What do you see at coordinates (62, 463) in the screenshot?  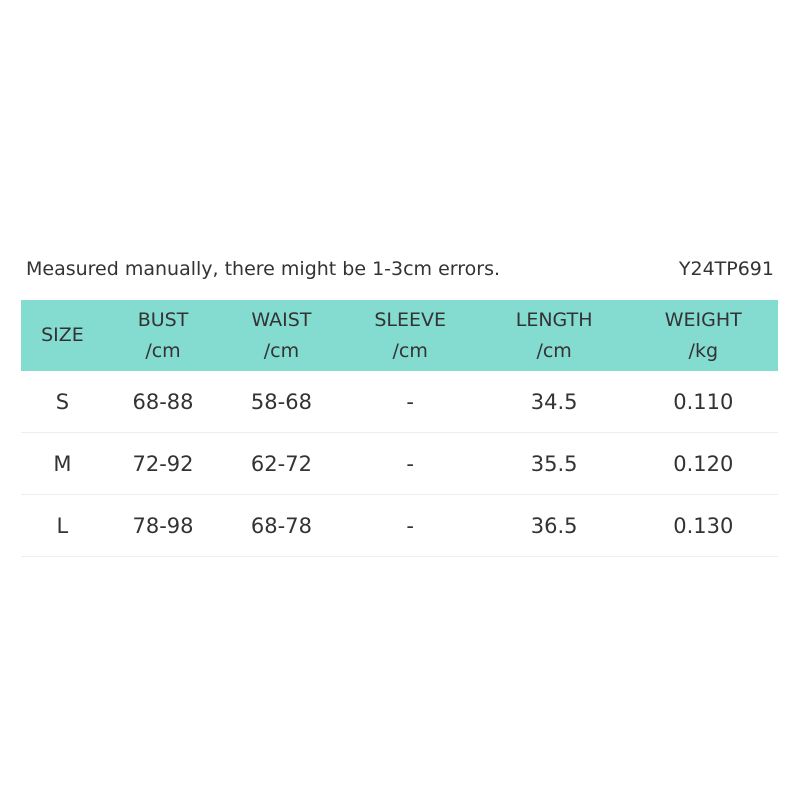 I see `table-cell: M` at bounding box center [62, 463].